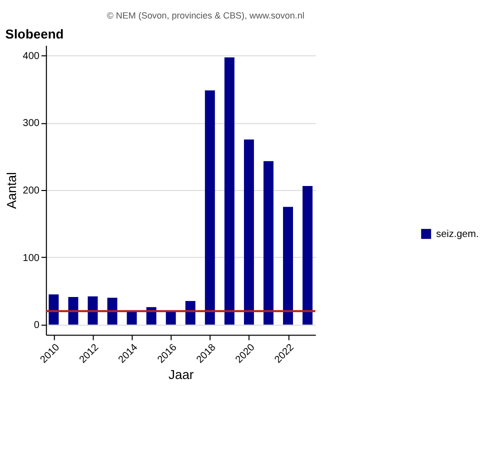 The image size is (484, 450). Describe the element at coordinates (181, 374) in the screenshot. I see `x-axis-title: Jaar` at that location.